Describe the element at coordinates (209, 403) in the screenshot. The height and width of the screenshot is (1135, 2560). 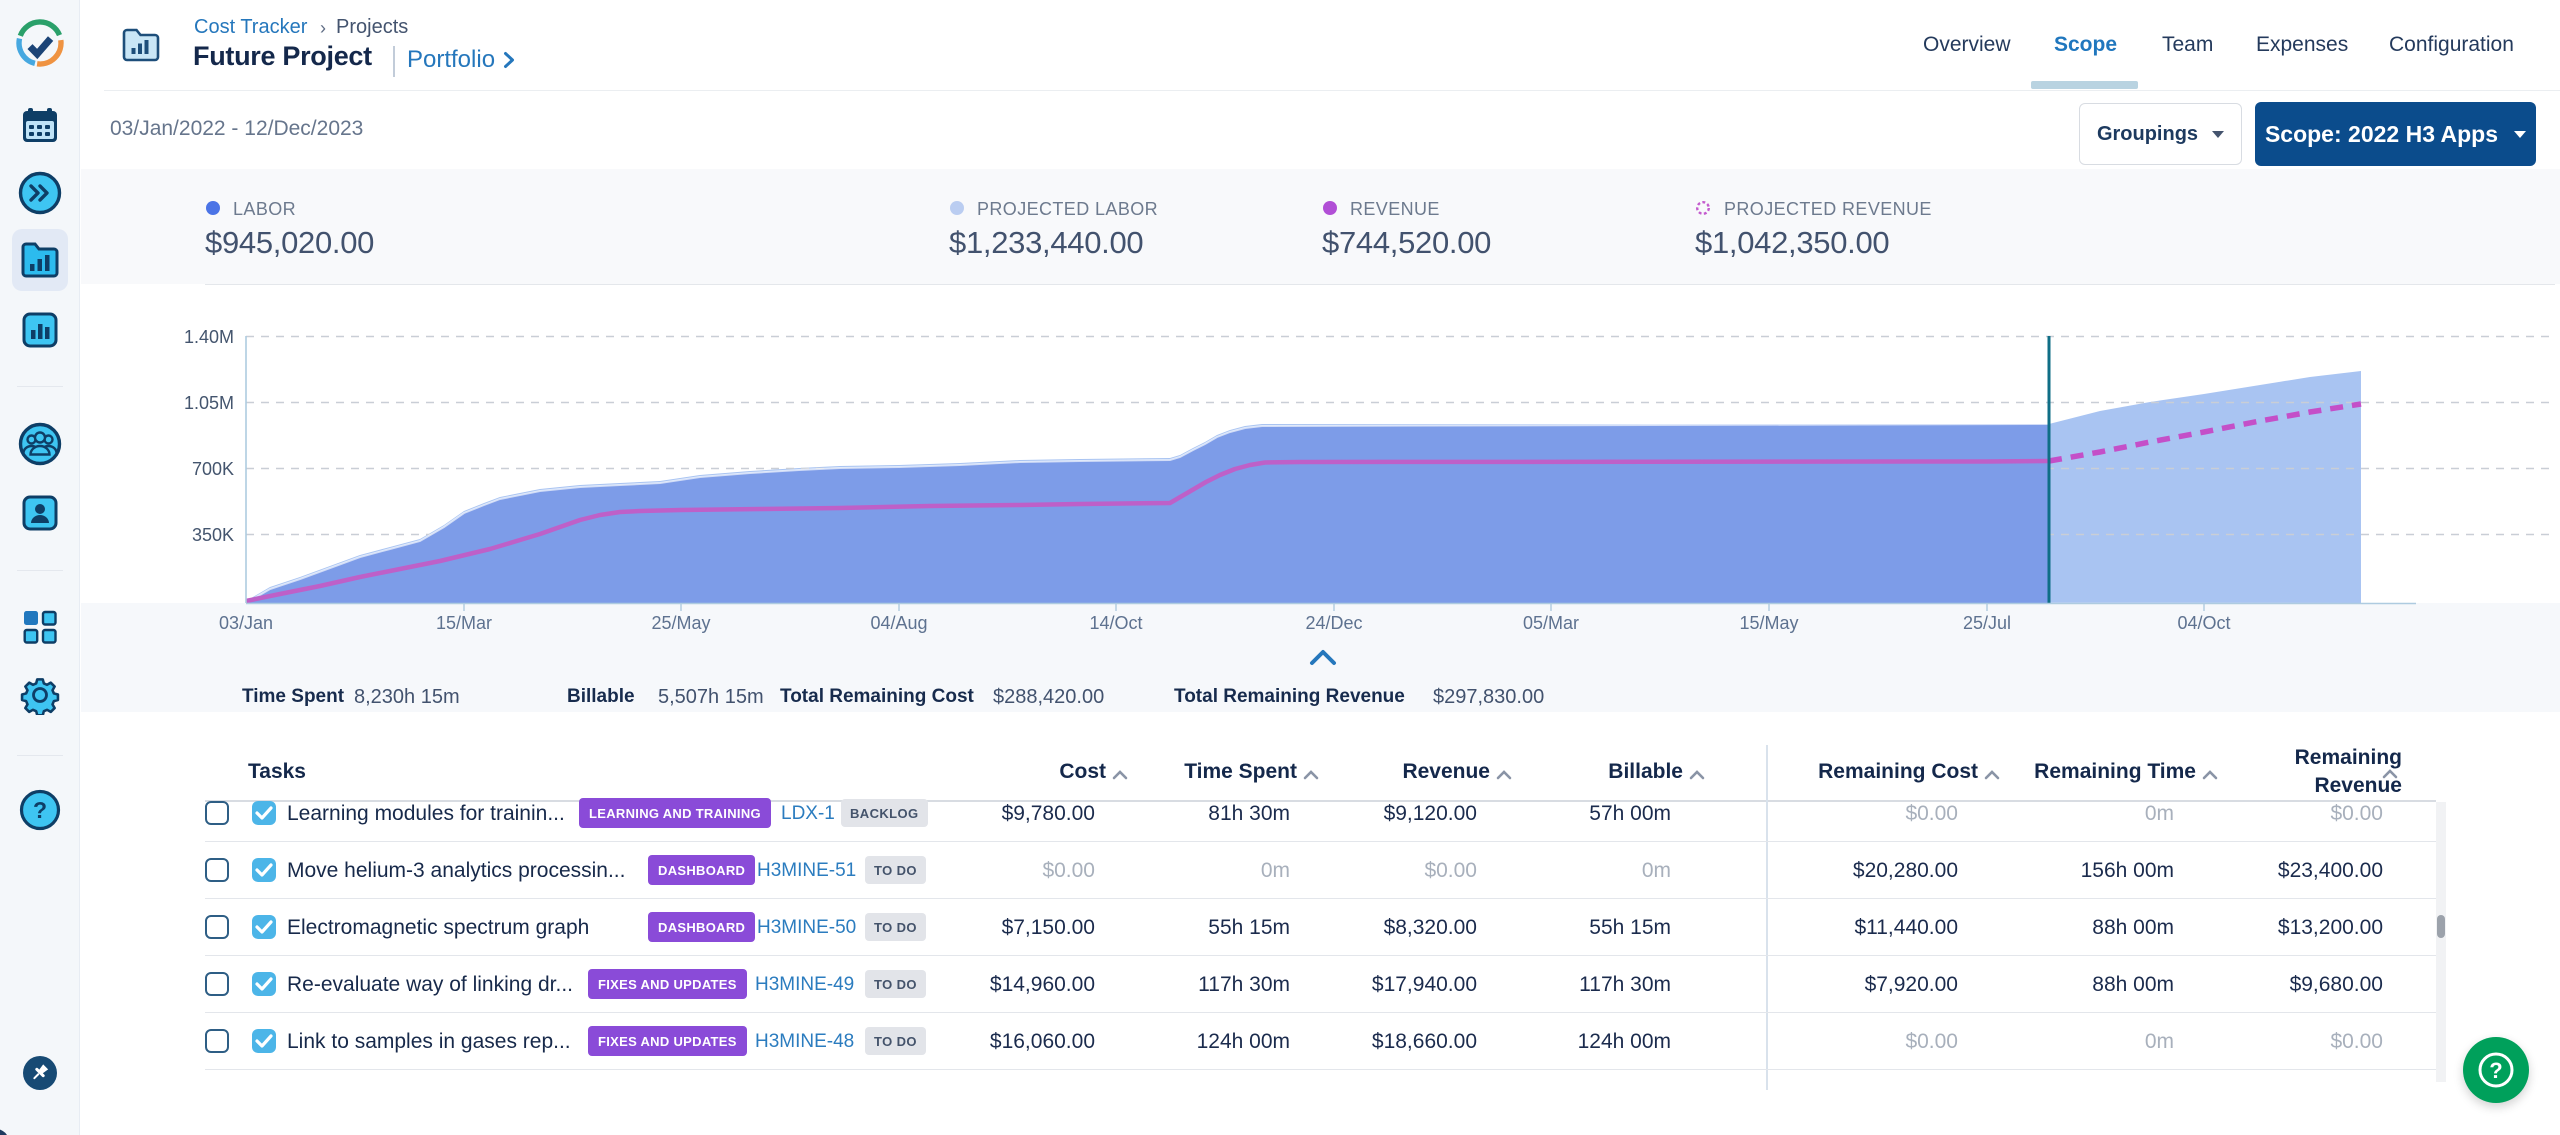
I see `svg-text: 1.05M` at that location.